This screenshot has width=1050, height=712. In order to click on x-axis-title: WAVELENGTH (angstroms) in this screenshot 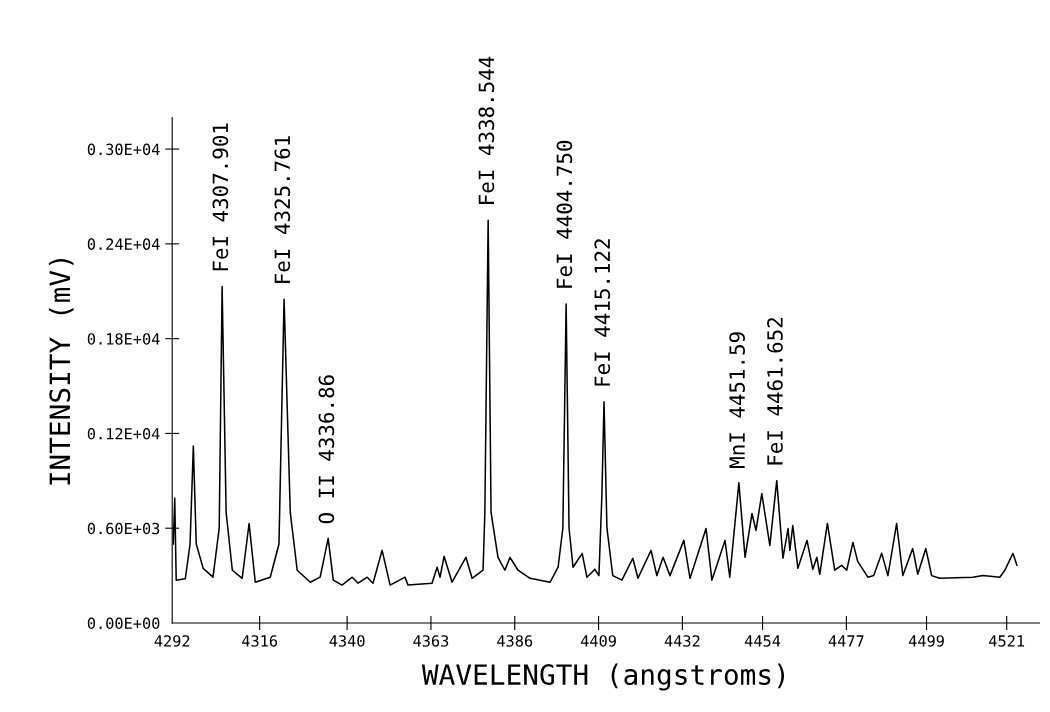, I will do `click(603, 677)`.